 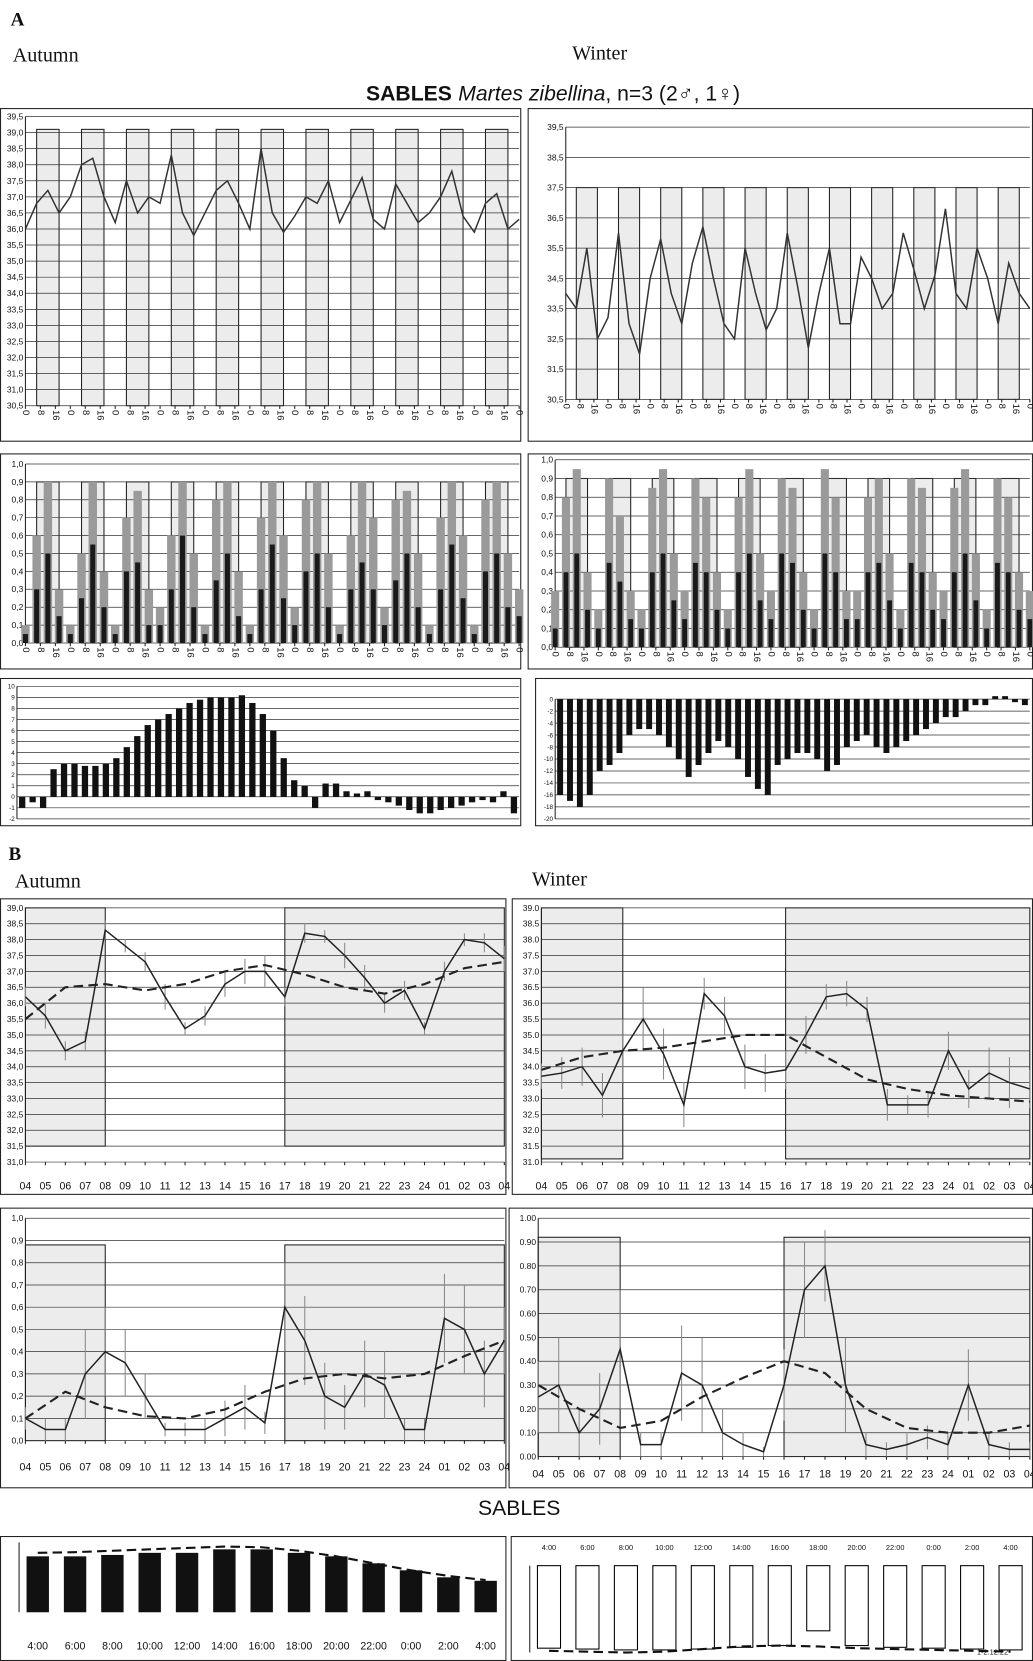 I want to click on x-tick-label: 17, so click(x=285, y=1187).